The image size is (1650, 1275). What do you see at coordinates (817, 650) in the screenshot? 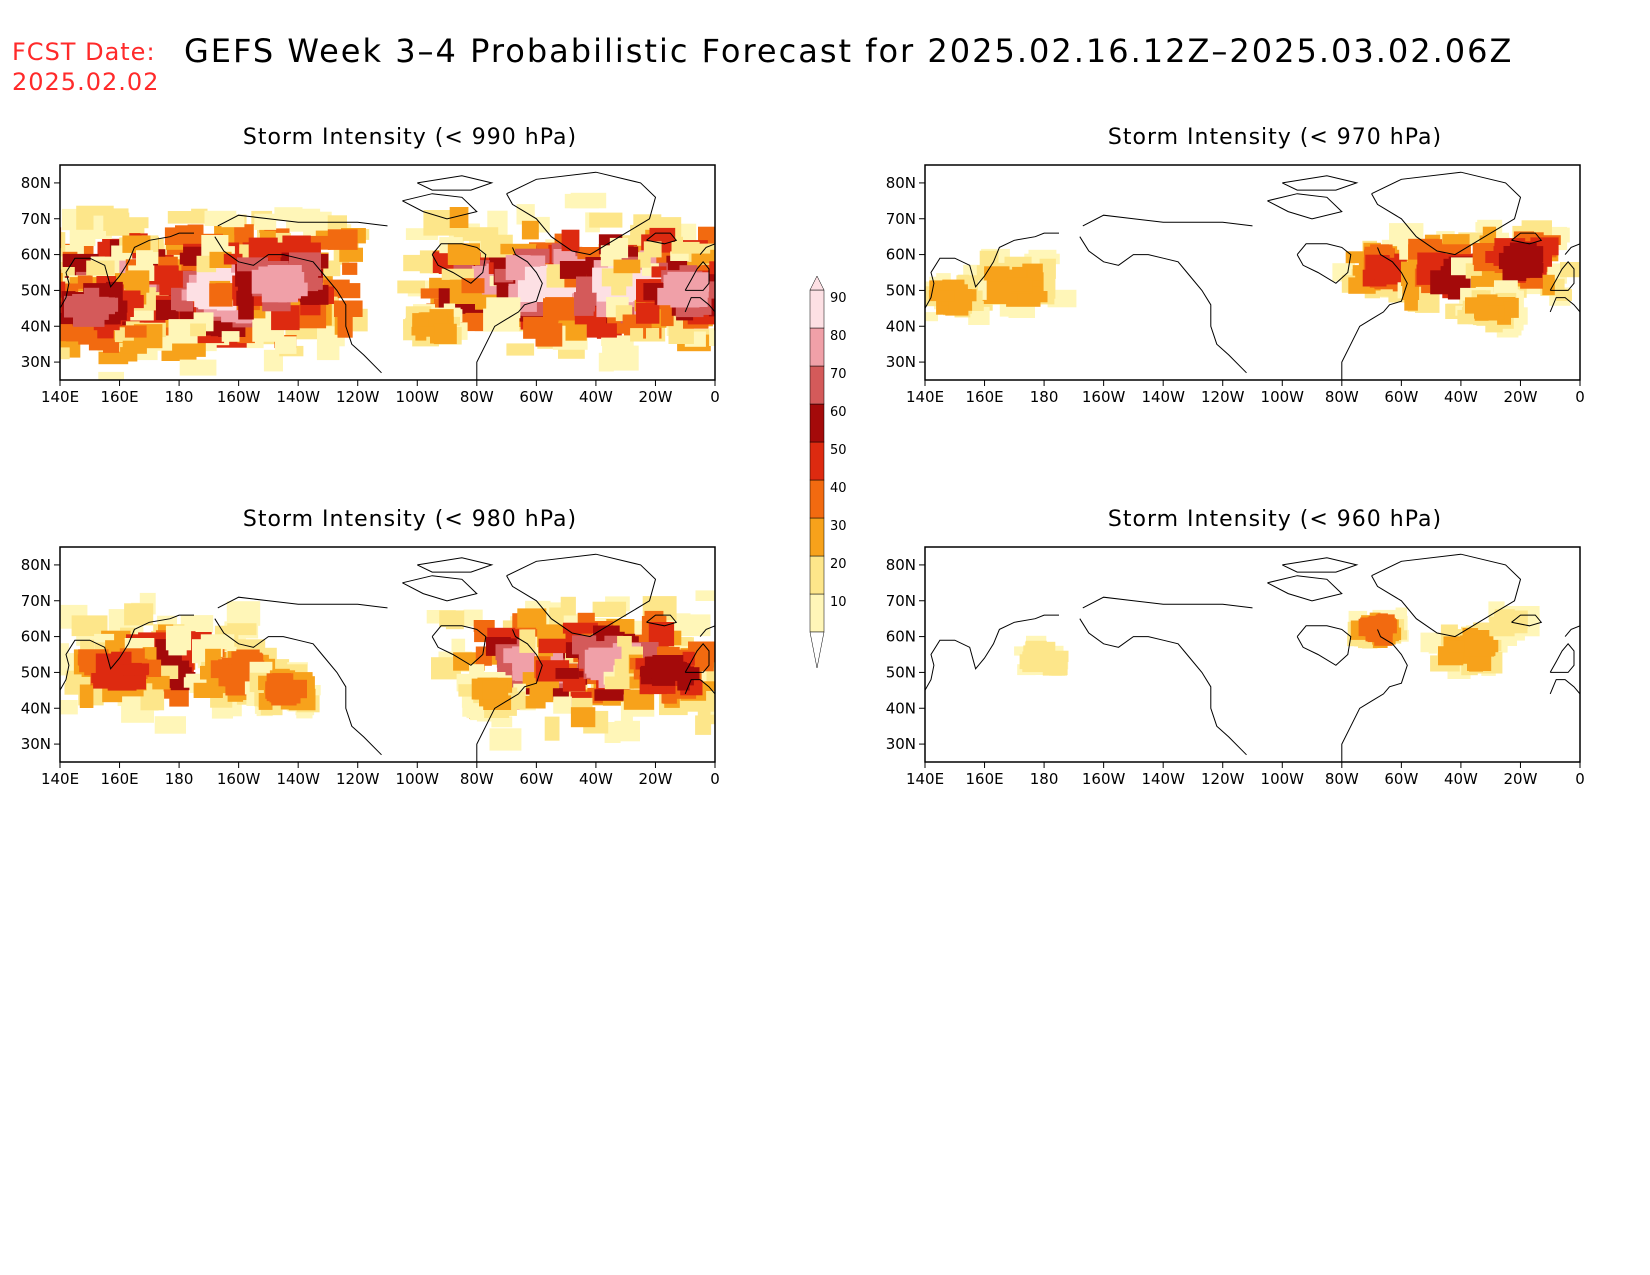
I see `colorbar-bottom-arrow` at bounding box center [817, 650].